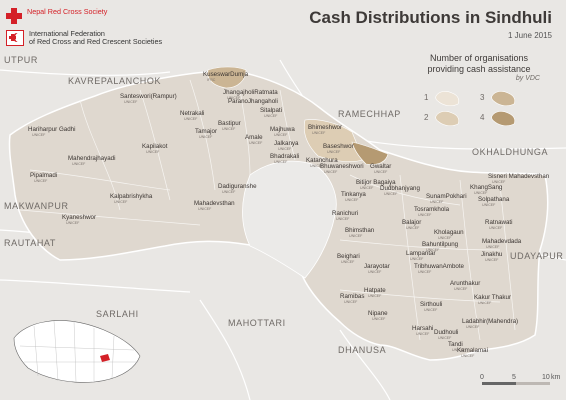  Describe the element at coordinates (14, 16) in the screenshot. I see `red-cross-icon` at that location.